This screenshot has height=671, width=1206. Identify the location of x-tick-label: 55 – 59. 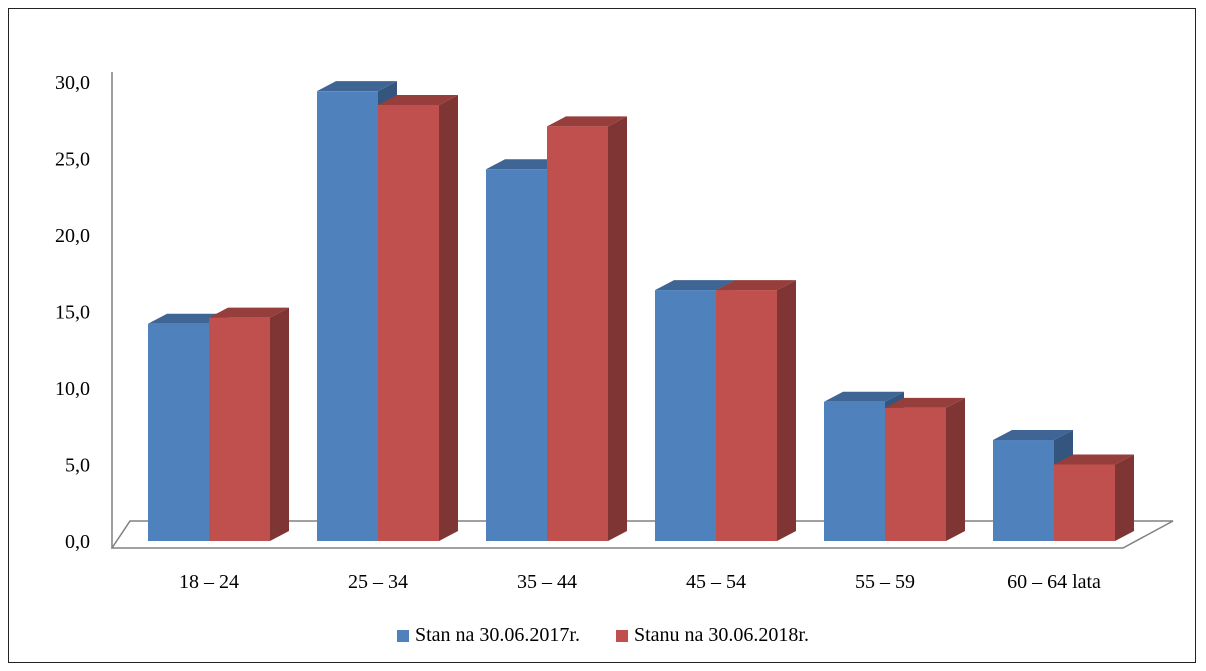
(885, 582).